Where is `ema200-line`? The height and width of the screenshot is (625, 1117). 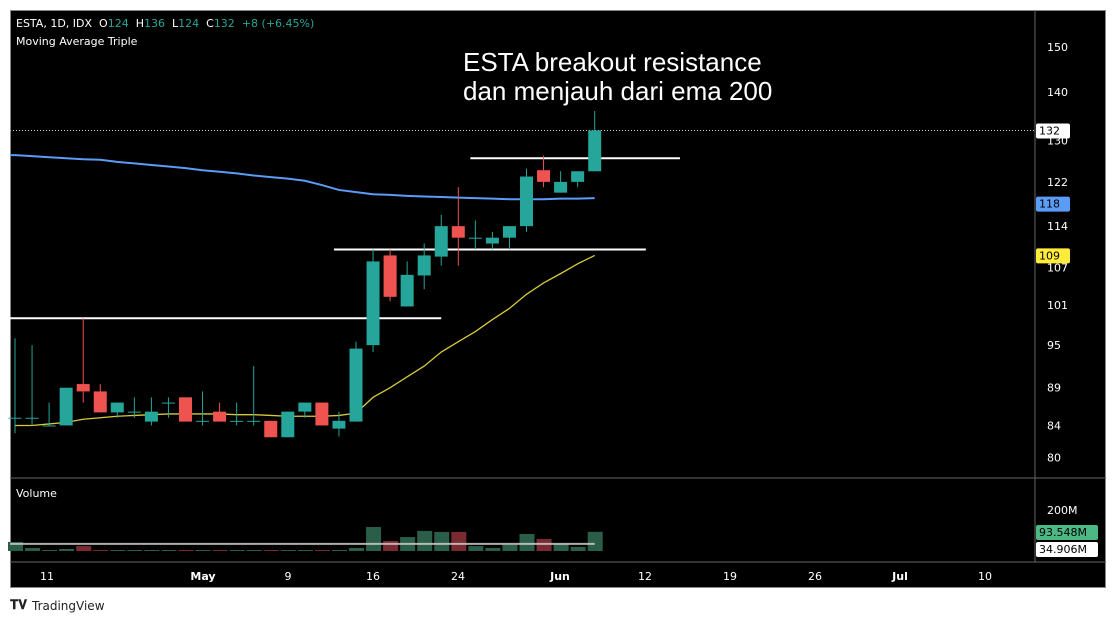
ema200-line is located at coordinates (302, 177).